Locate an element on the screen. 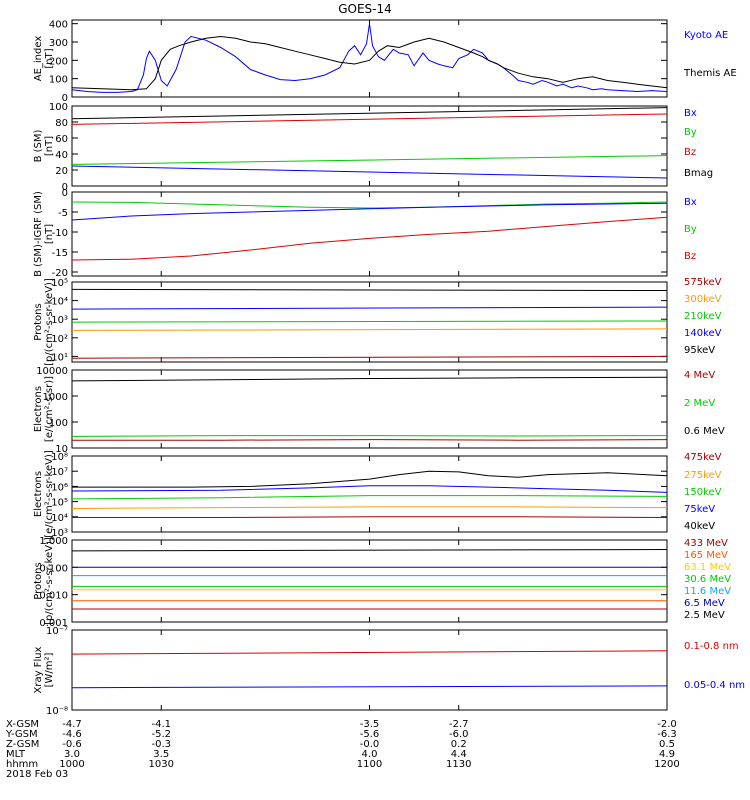  y-tick-label: 1000 is located at coordinates (55, 397).